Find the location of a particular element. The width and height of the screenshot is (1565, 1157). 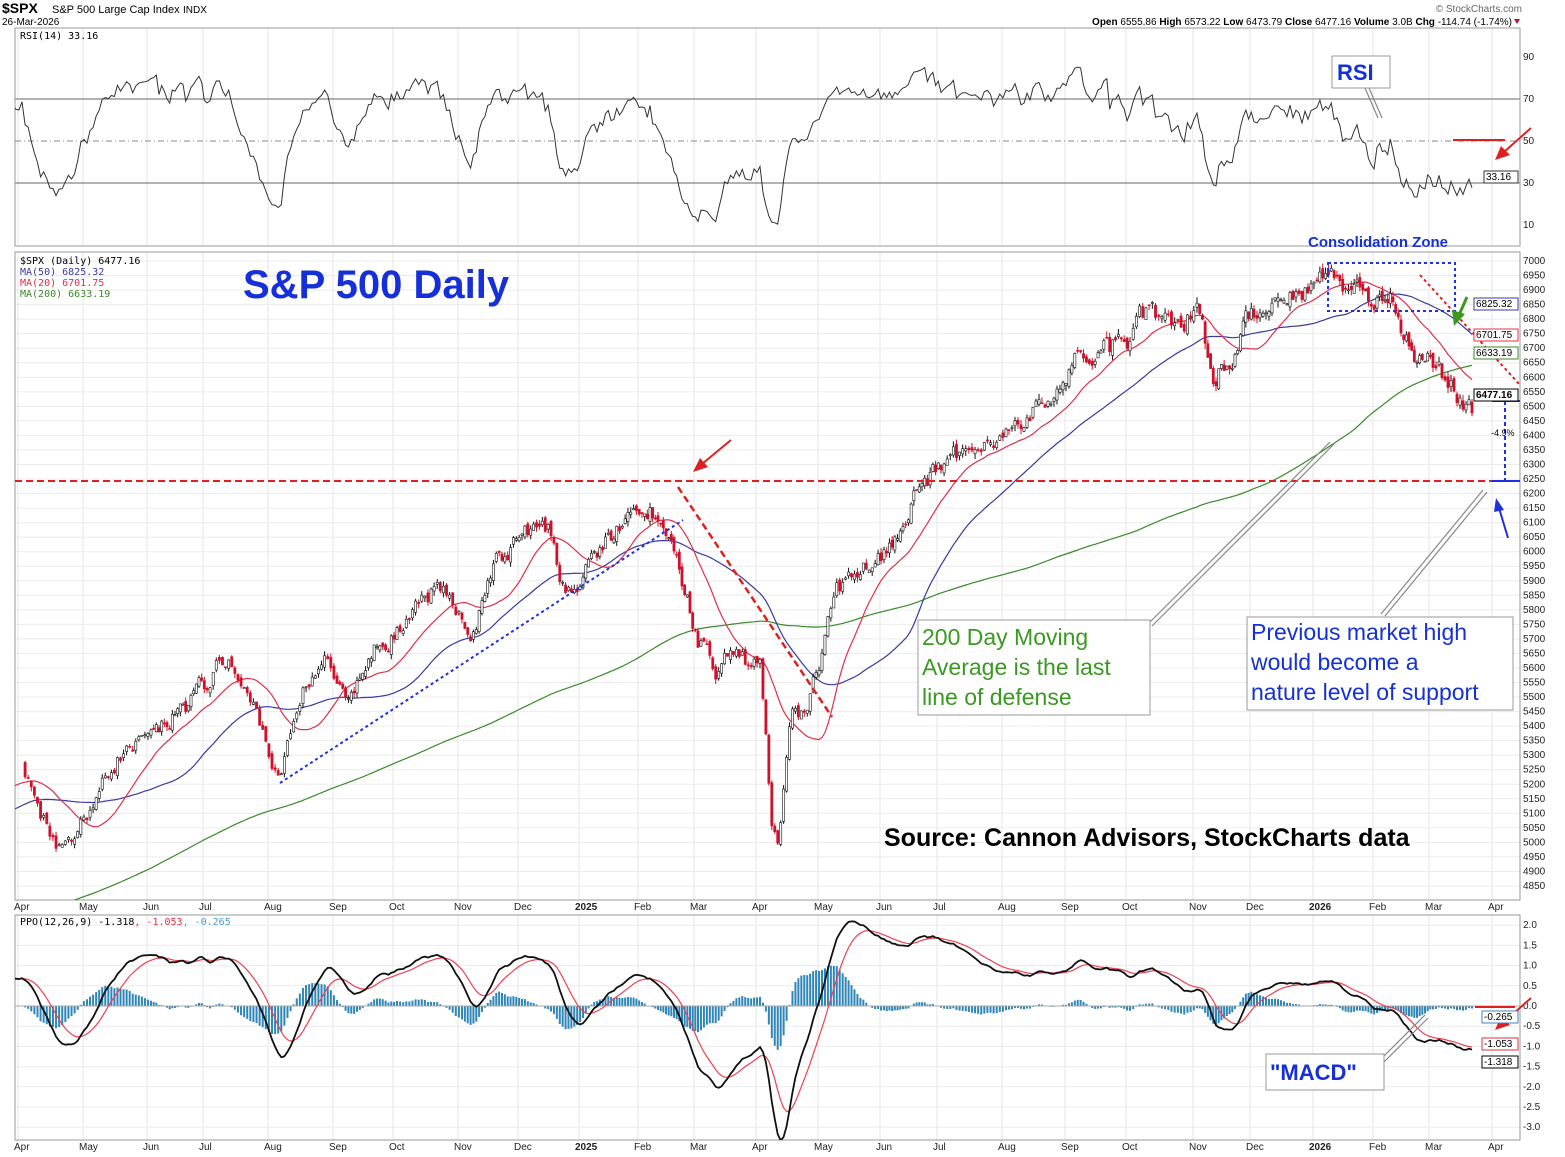

x-tick-label: 2025 is located at coordinates (586, 907).